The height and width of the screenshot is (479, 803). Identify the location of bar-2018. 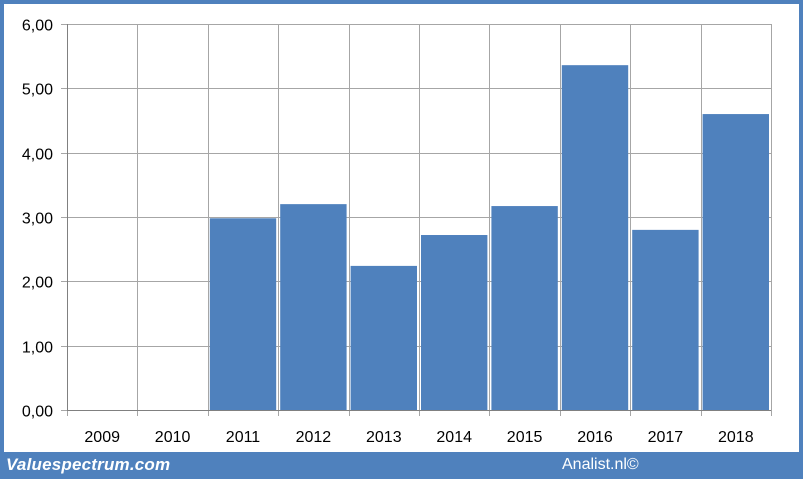
(735, 262).